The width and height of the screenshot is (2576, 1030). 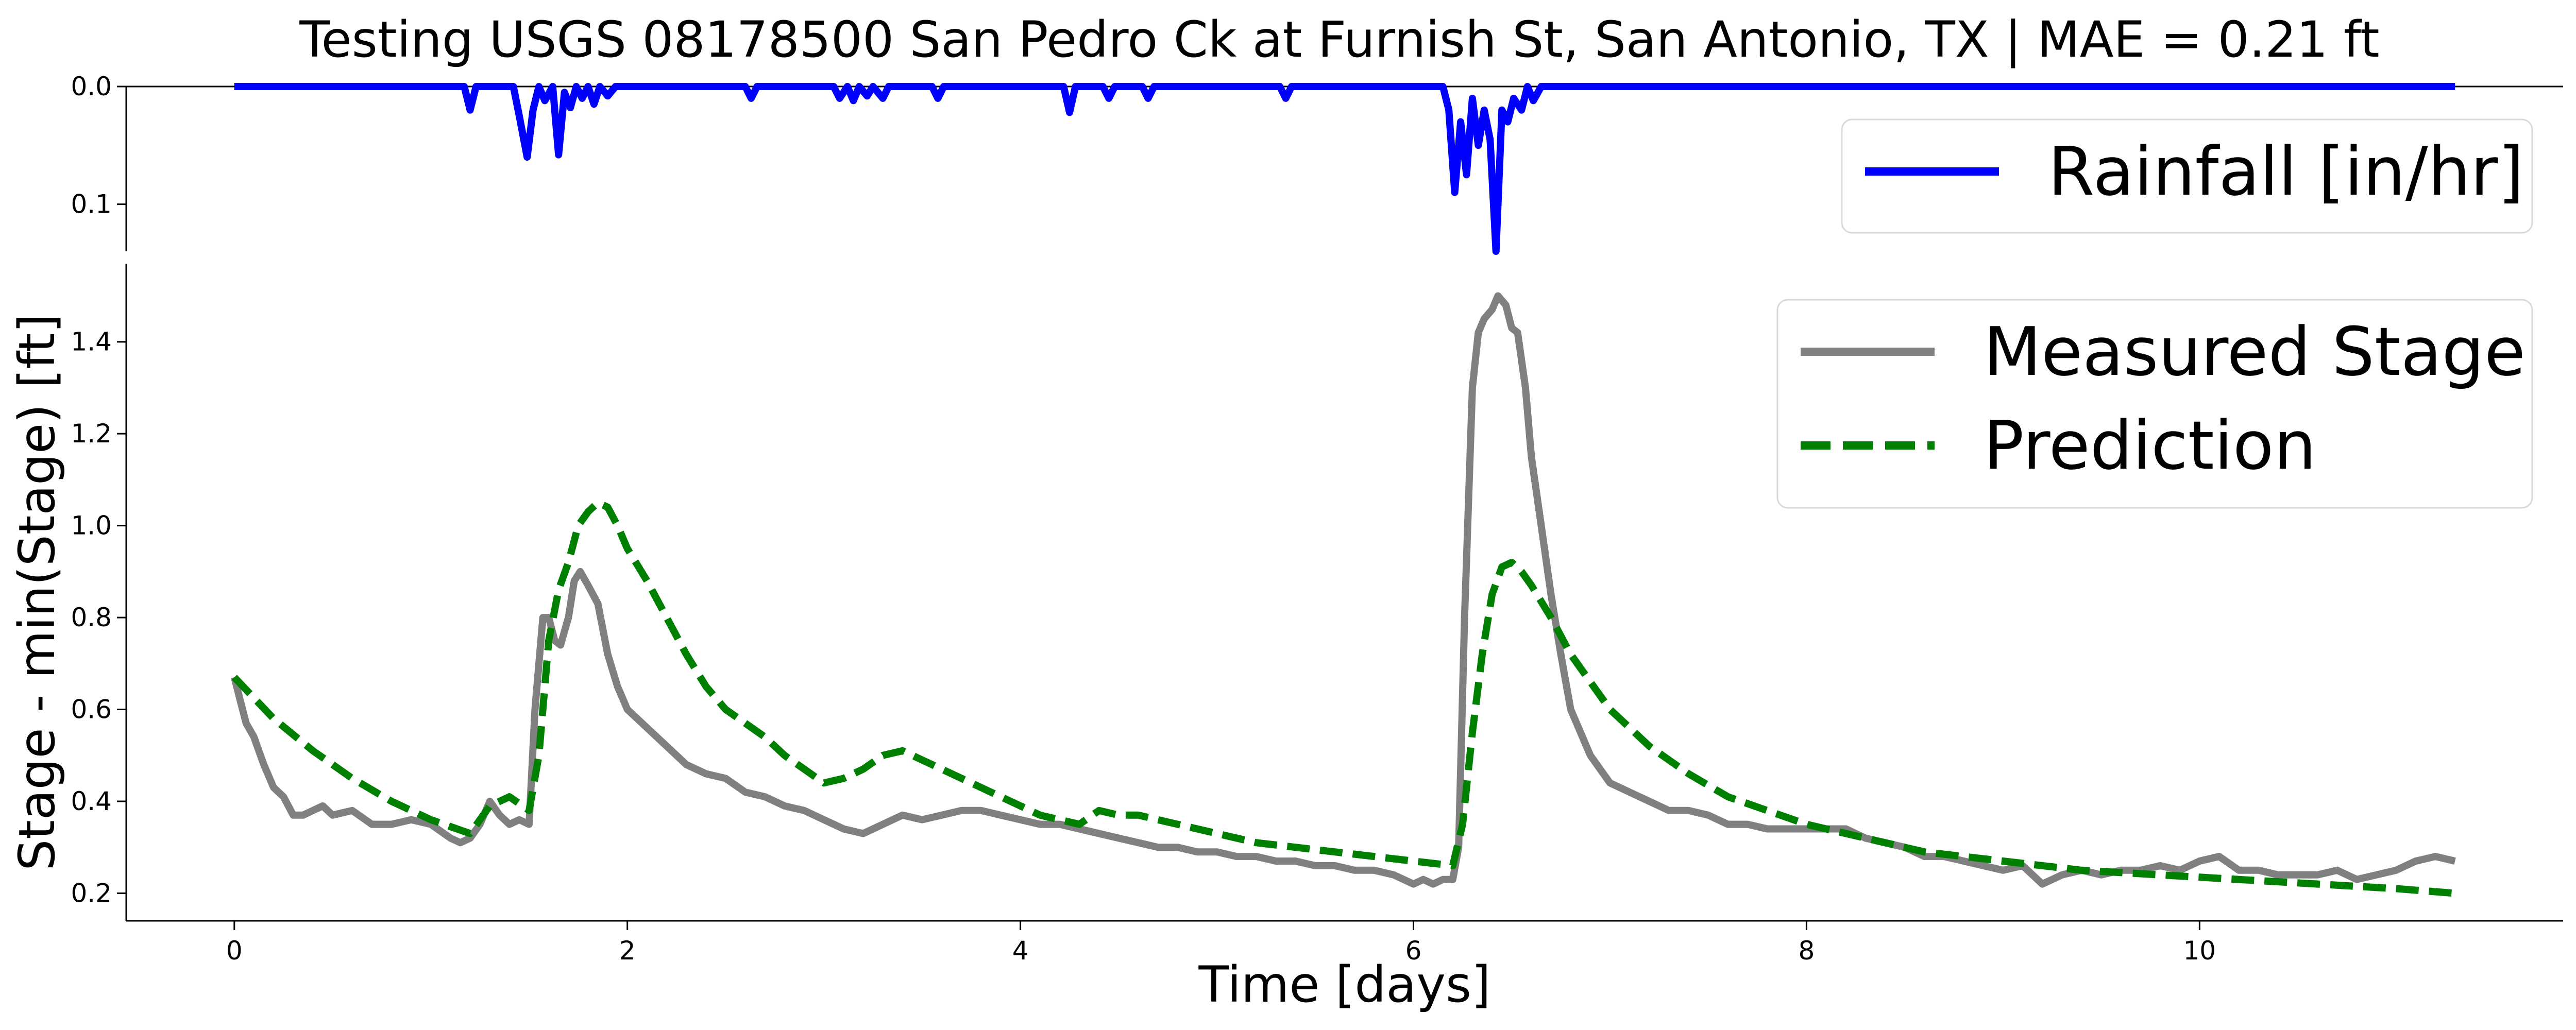 I want to click on stage-y-tick-label: 1.2, so click(x=91, y=434).